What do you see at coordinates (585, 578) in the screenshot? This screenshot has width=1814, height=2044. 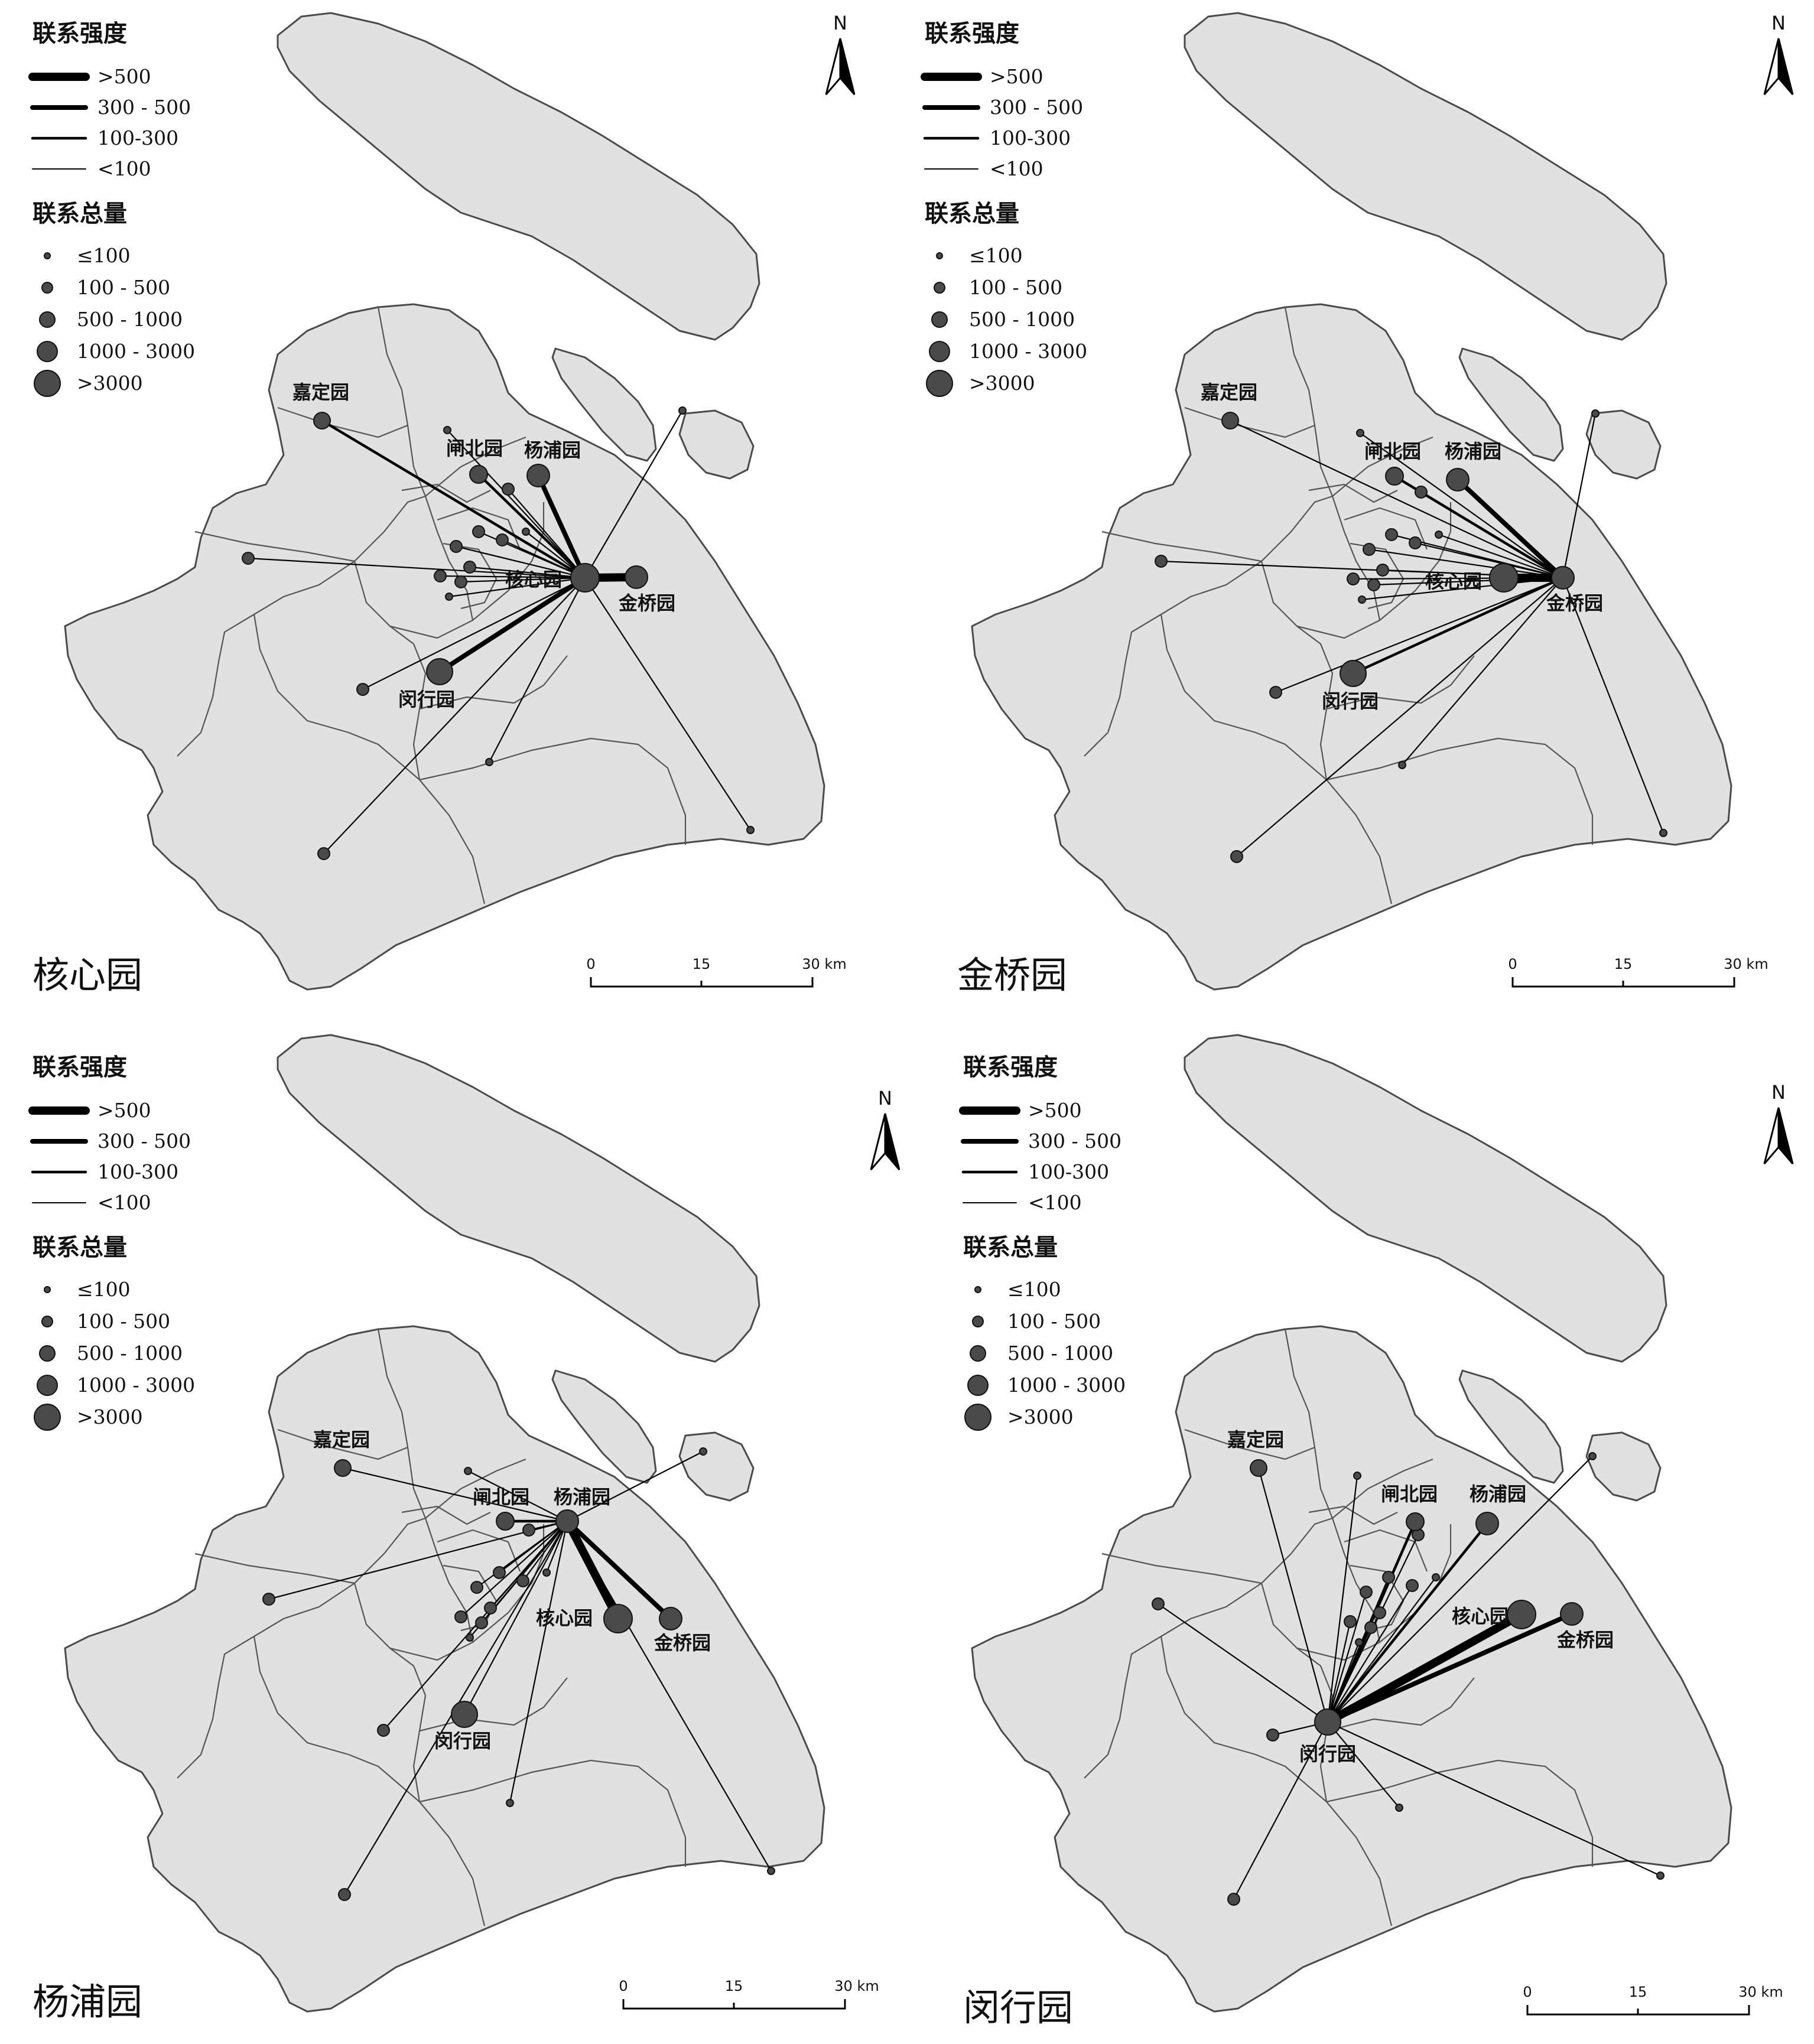 I see `park-node-hexin` at bounding box center [585, 578].